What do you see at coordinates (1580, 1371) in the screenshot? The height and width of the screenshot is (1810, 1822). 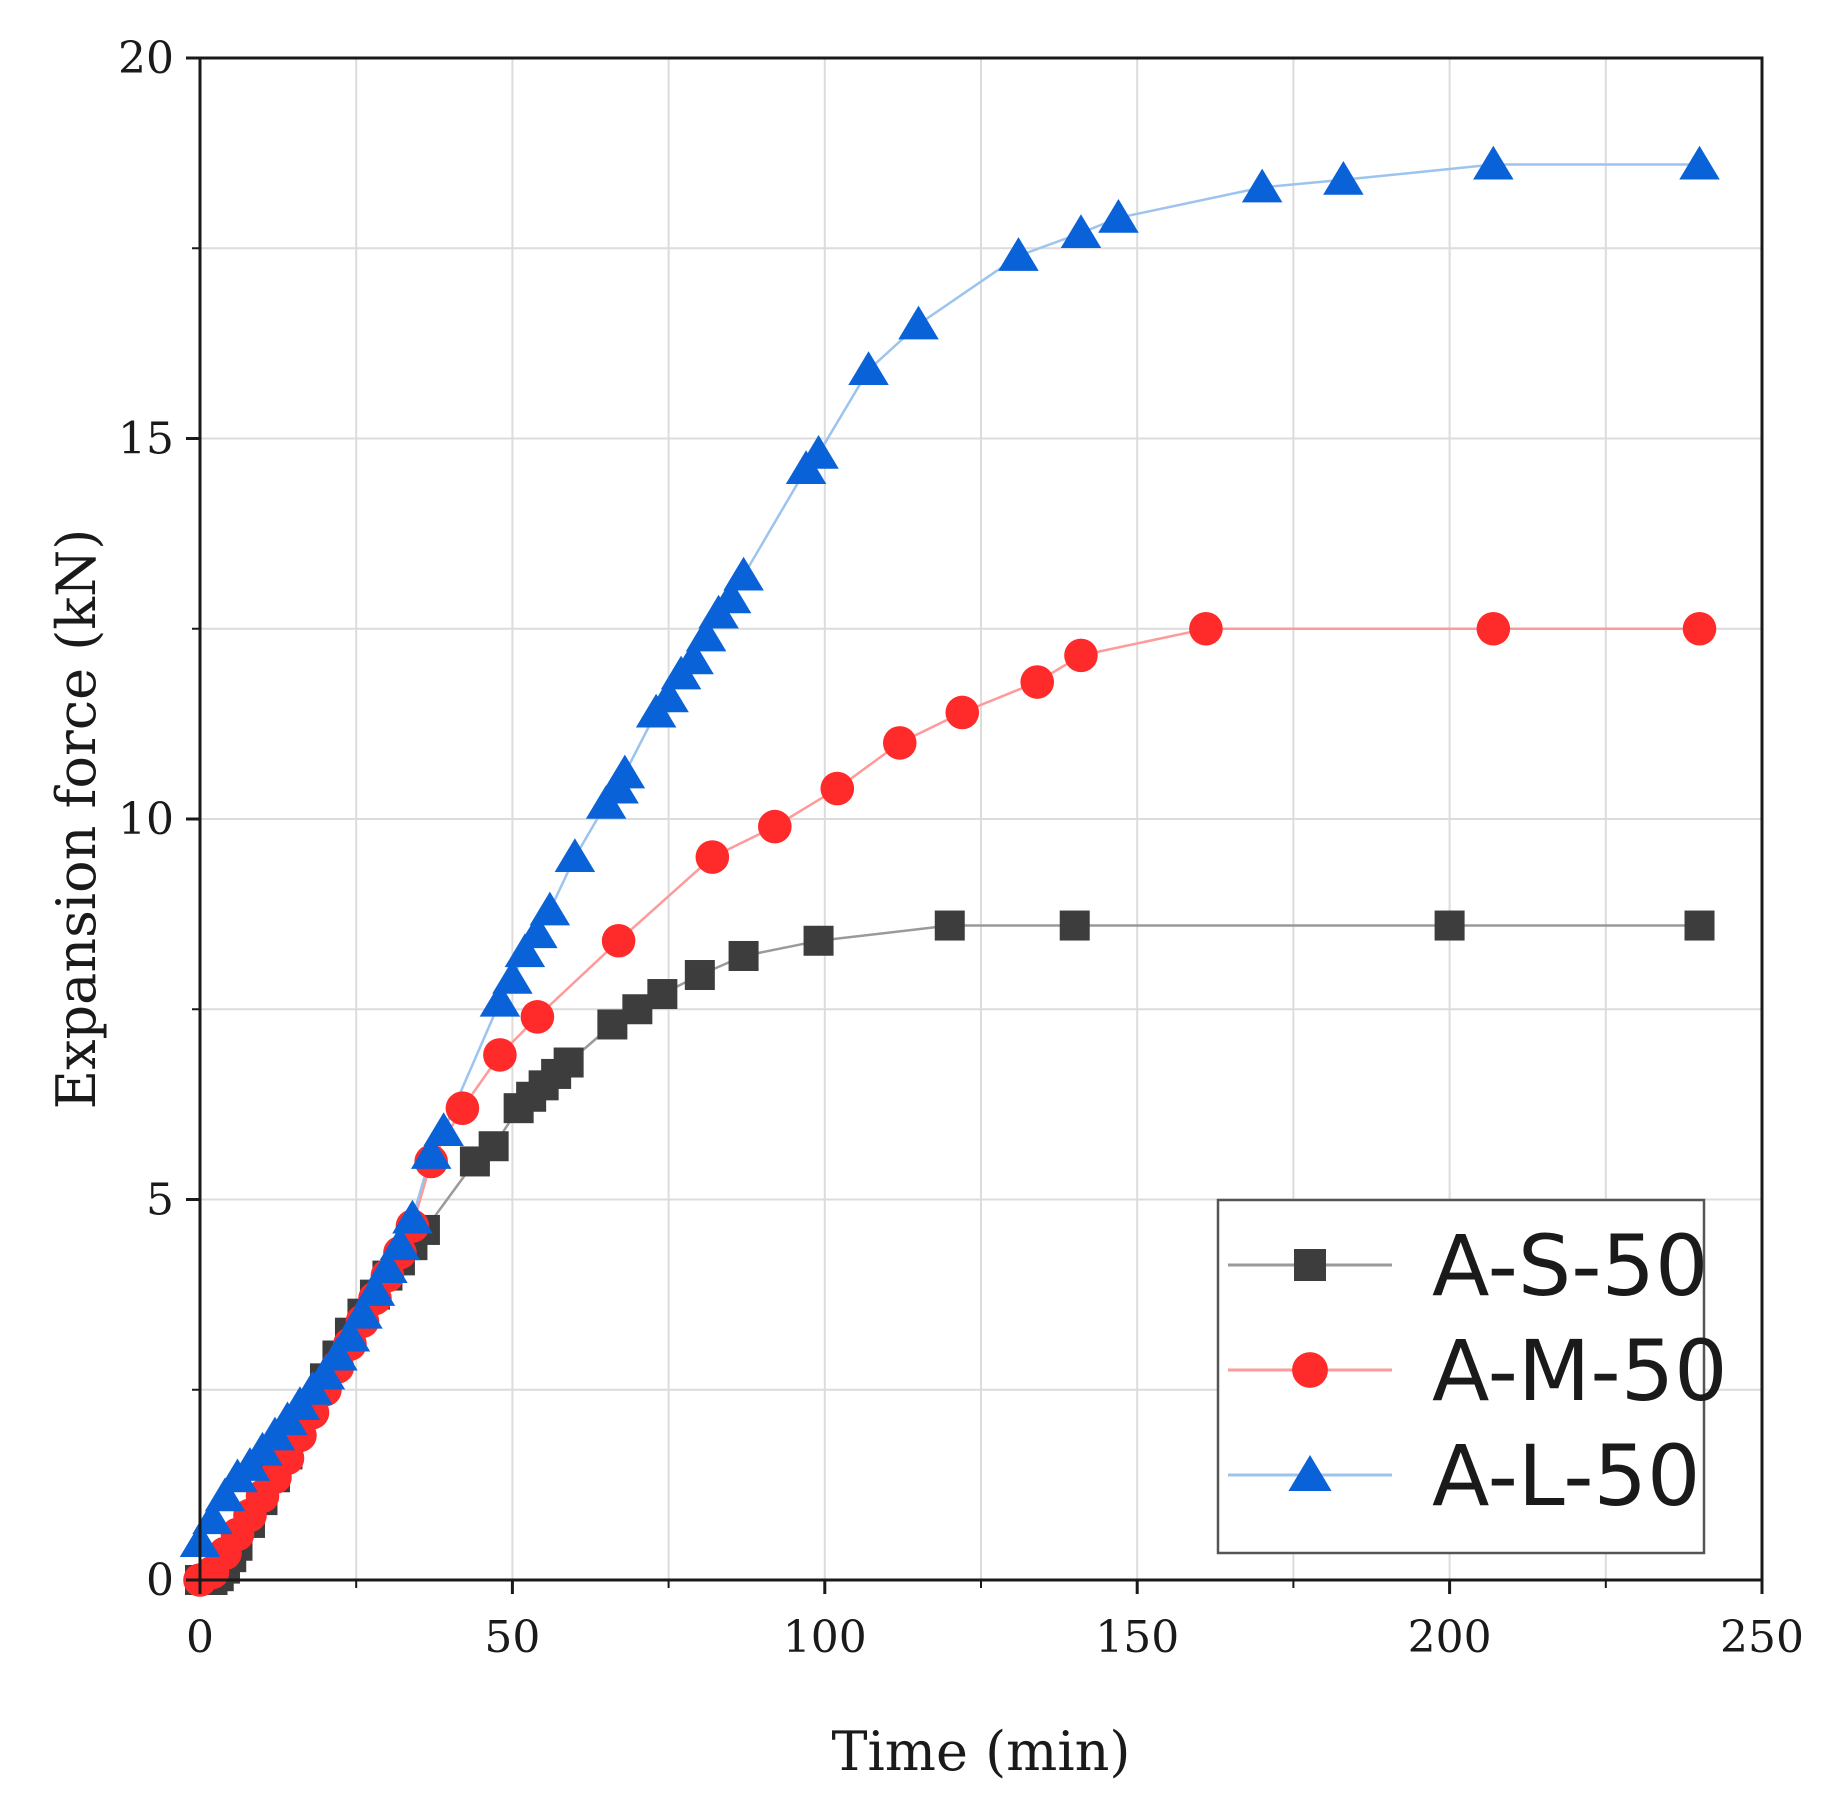 I see `legend-label: A-M-50` at bounding box center [1580, 1371].